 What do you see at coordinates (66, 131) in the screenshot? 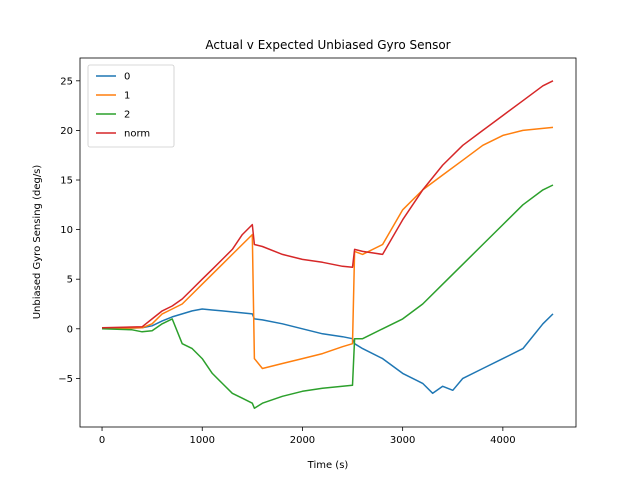
I see `y-tick-label: 20` at bounding box center [66, 131].